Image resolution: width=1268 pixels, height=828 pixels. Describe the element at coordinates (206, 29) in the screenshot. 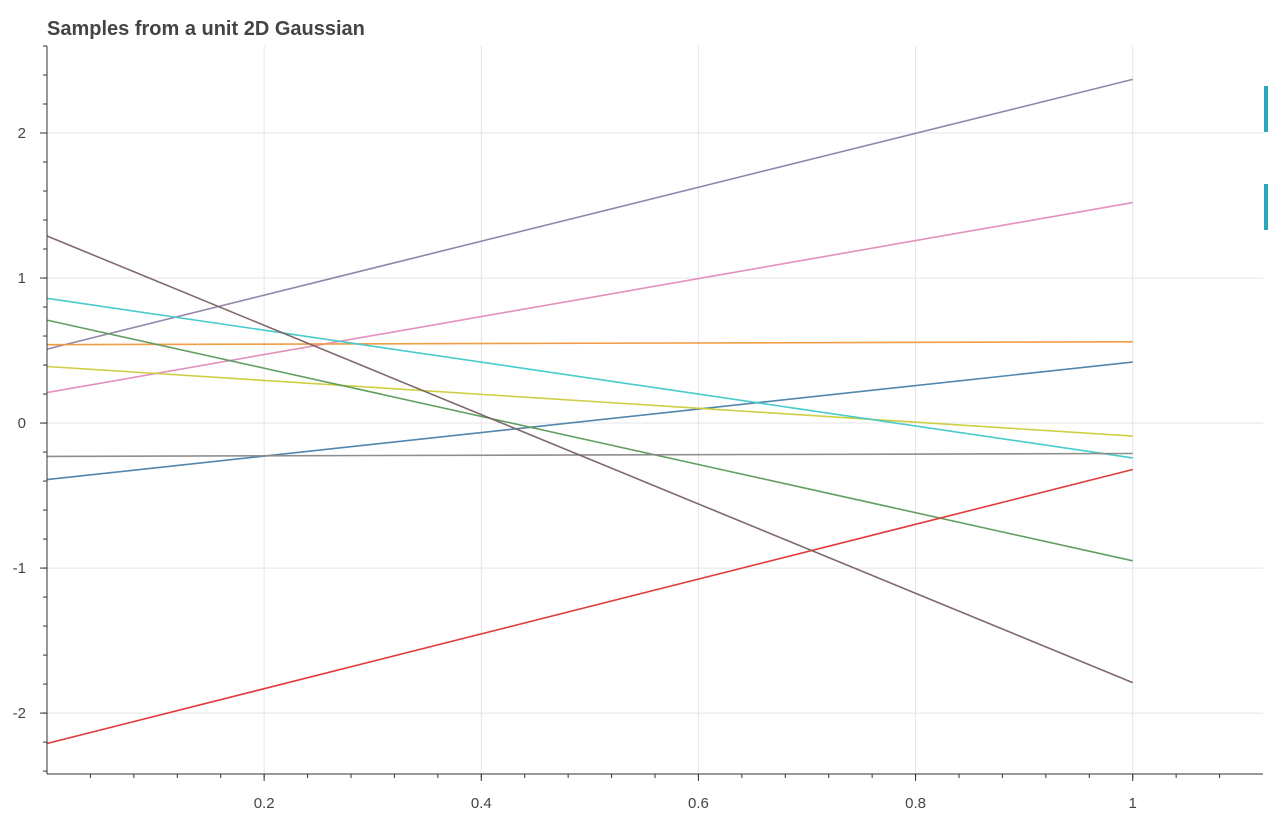

I see `chart-title: Samples from a unit 2D Gaussian` at that location.